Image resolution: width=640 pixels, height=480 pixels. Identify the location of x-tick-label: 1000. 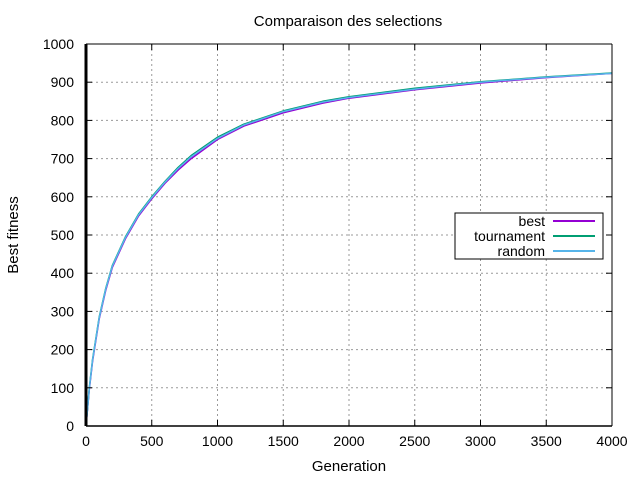
(217, 441).